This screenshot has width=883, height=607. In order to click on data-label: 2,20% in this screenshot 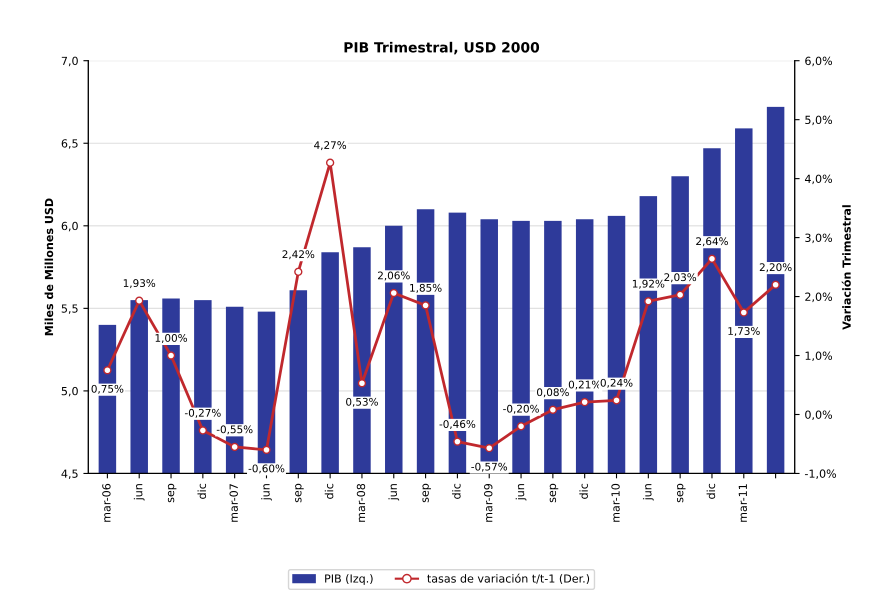, I will do `click(776, 267)`.